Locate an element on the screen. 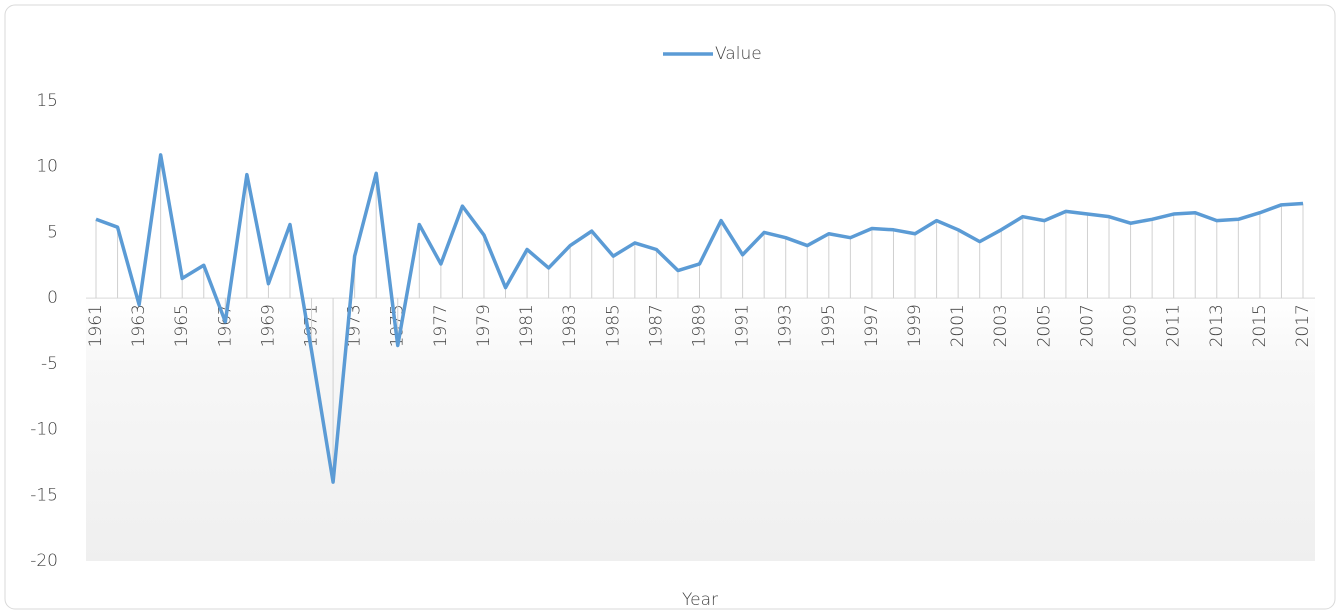 This screenshot has height=615, width=1341. x-axis-title: Year is located at coordinates (700, 600).